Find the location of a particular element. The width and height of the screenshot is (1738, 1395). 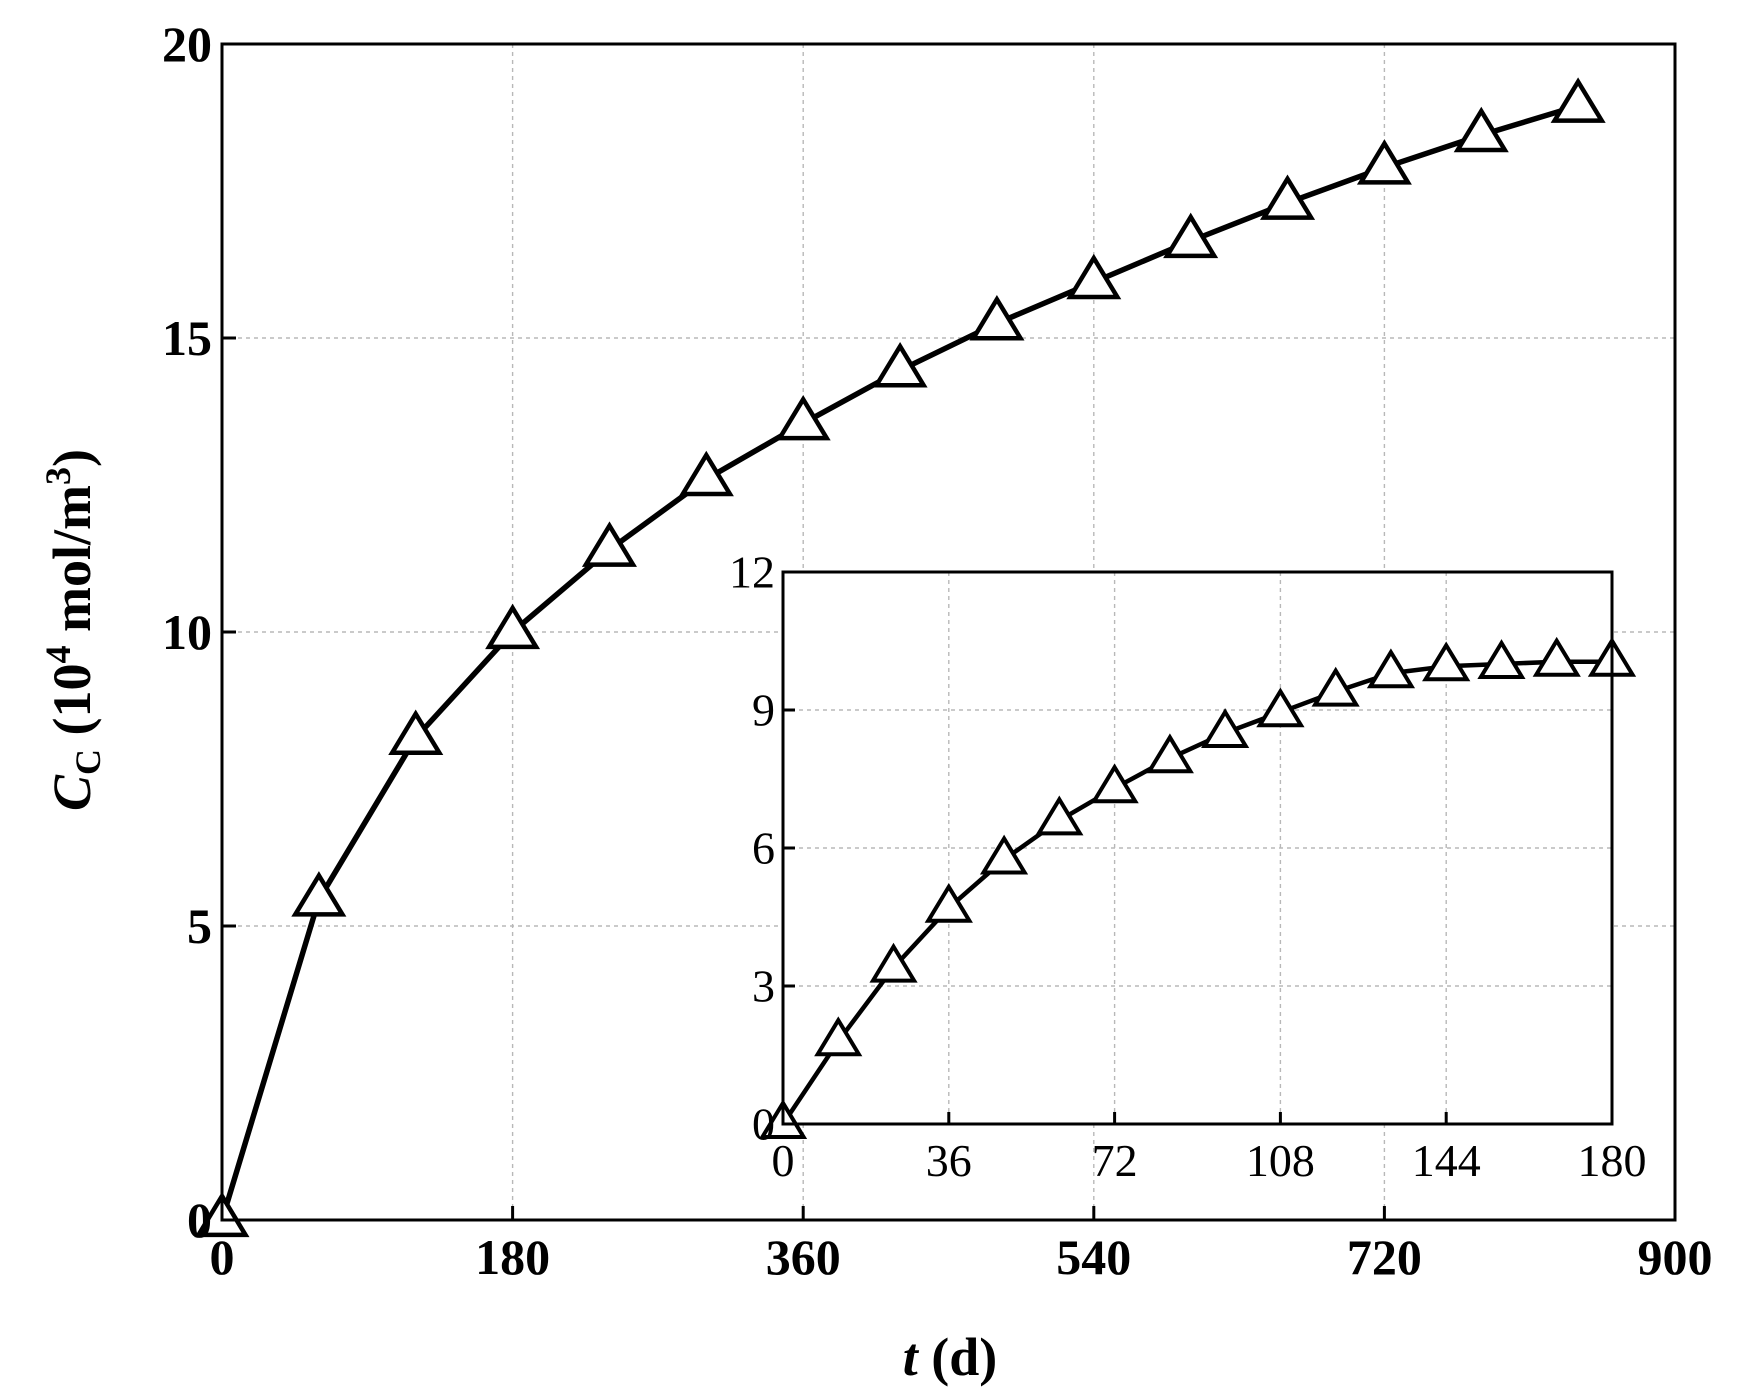

main-y-tick-label: 20 is located at coordinates (187, 44).